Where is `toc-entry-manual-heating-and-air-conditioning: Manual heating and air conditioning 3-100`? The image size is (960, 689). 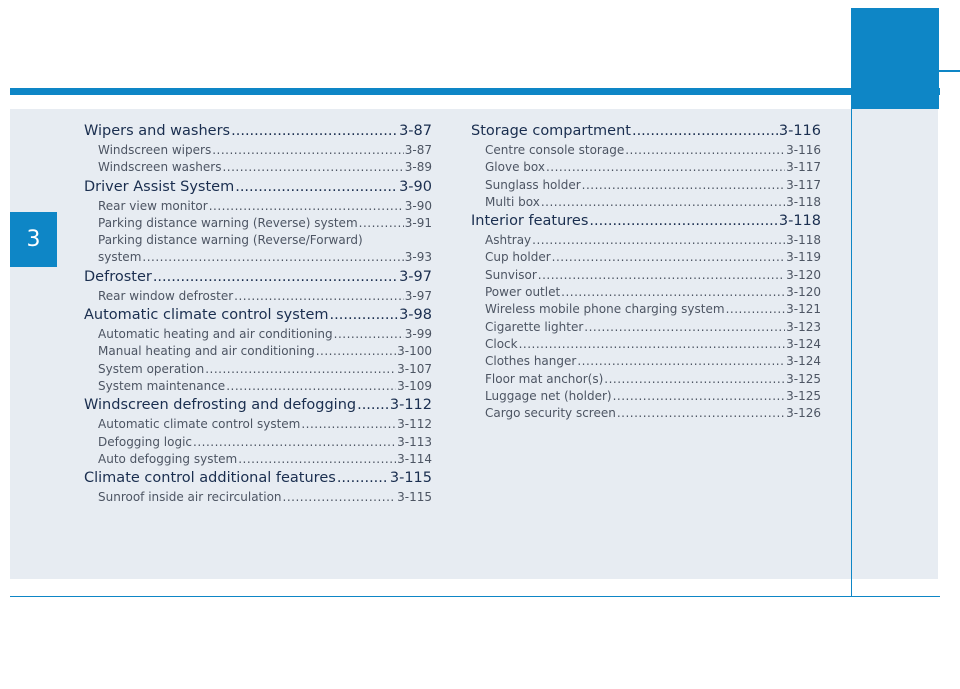
toc-entry-manual-heating-and-air-conditioning: Manual heating and air conditioning 3-100 is located at coordinates (258, 351).